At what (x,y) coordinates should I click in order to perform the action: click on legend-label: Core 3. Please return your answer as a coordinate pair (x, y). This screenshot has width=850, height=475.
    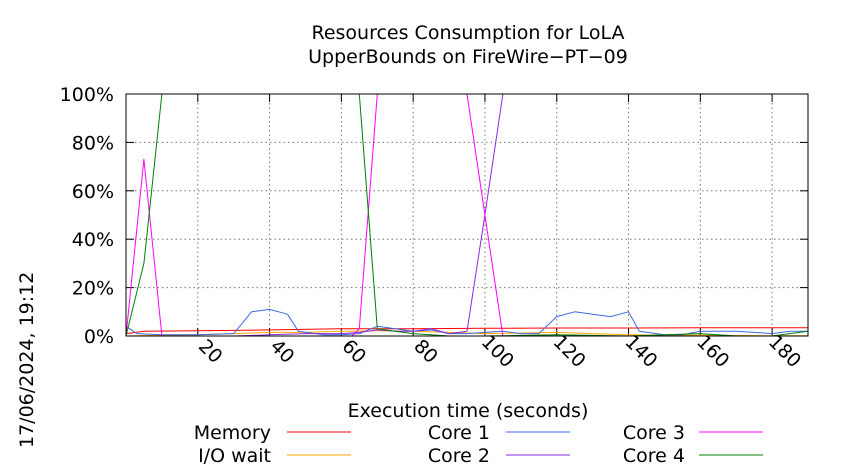
    Looking at the image, I should click on (654, 433).